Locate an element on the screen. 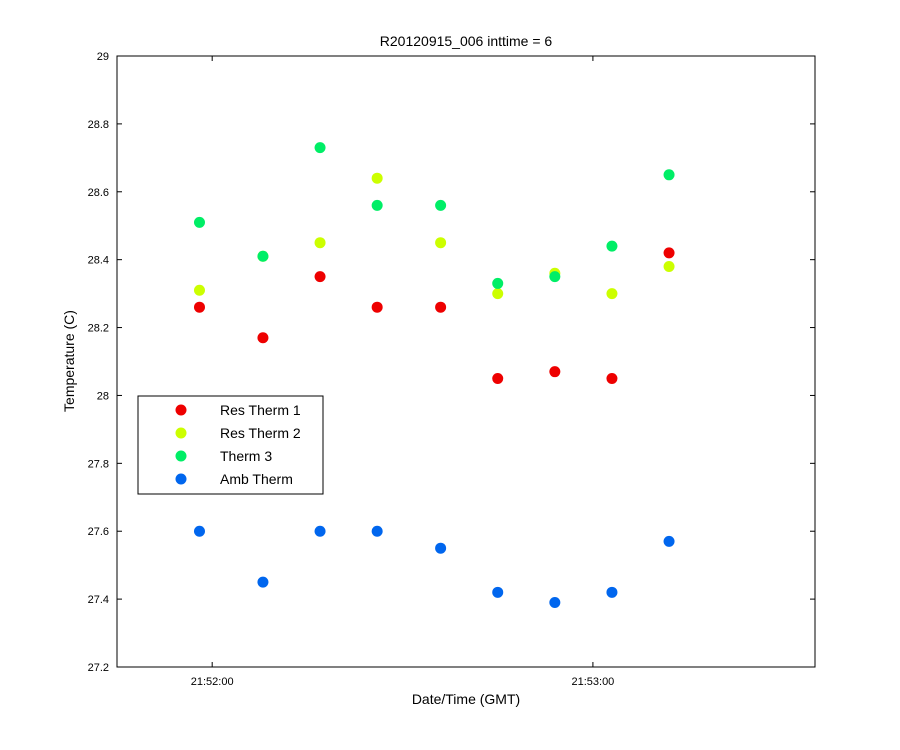  y-tick-label: 28 is located at coordinates (103, 396).